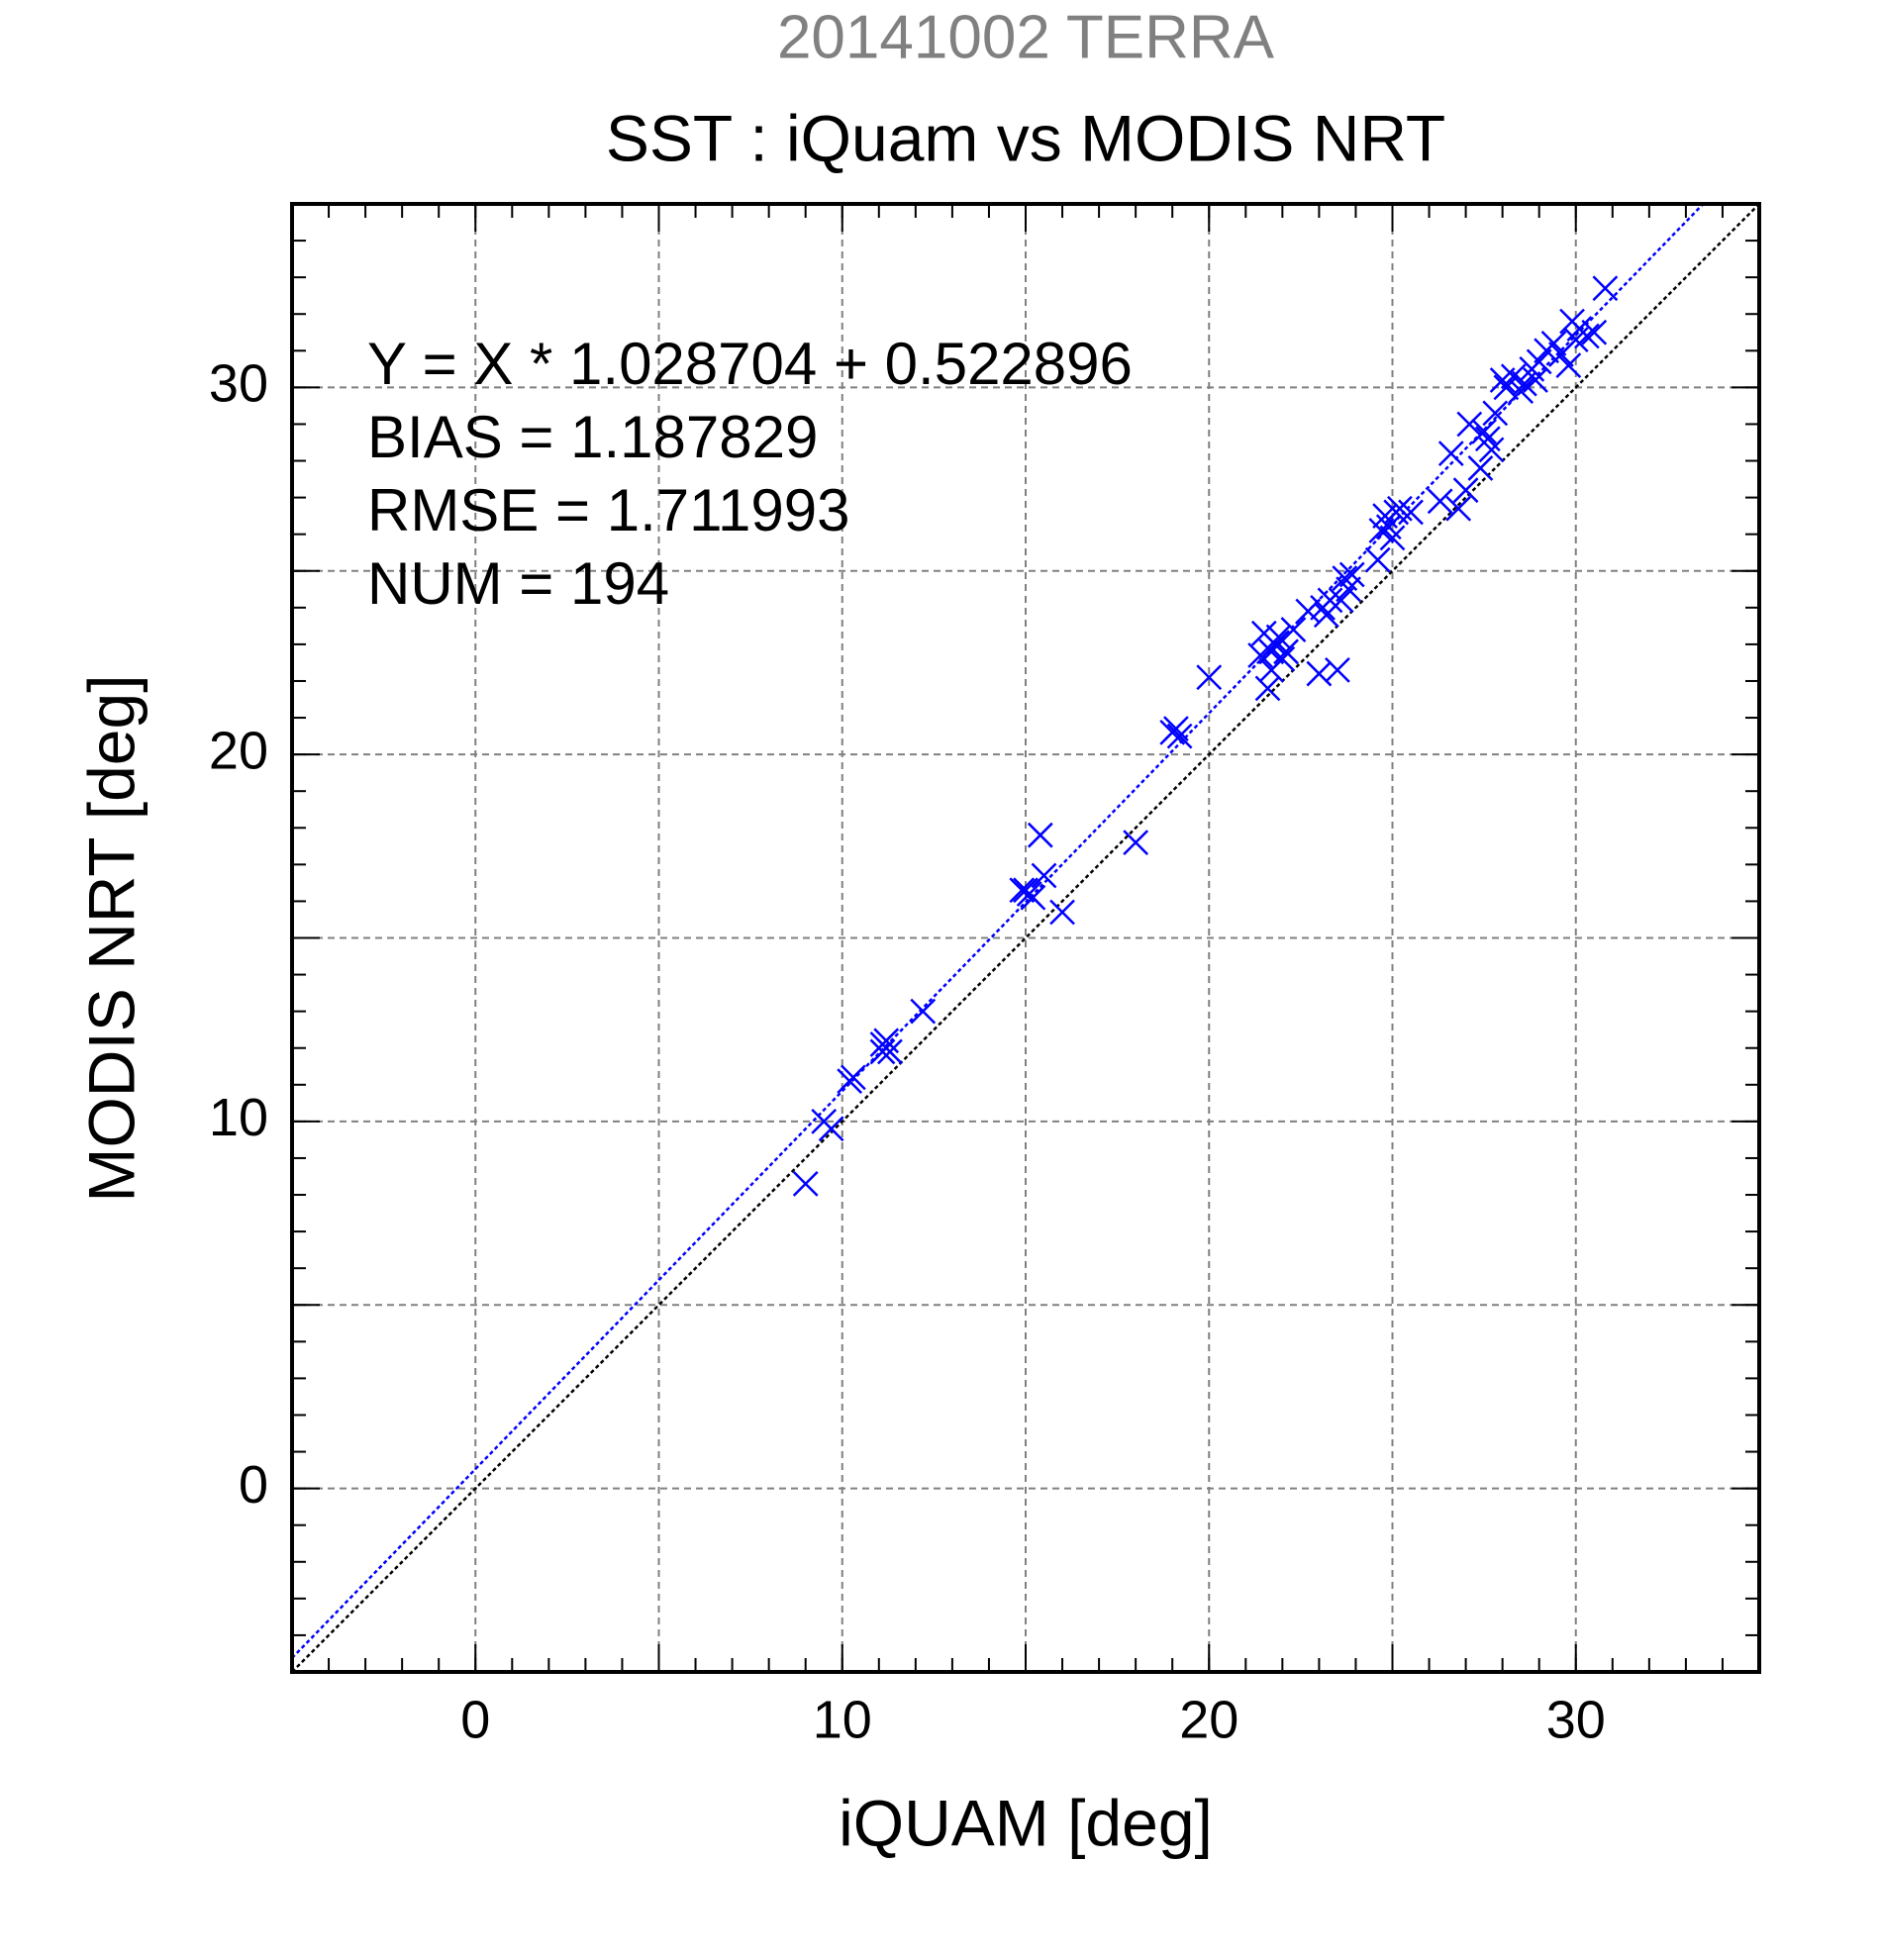 The image size is (1881, 1960). What do you see at coordinates (239, 1117) in the screenshot?
I see `y-tick-label: 10` at bounding box center [239, 1117].